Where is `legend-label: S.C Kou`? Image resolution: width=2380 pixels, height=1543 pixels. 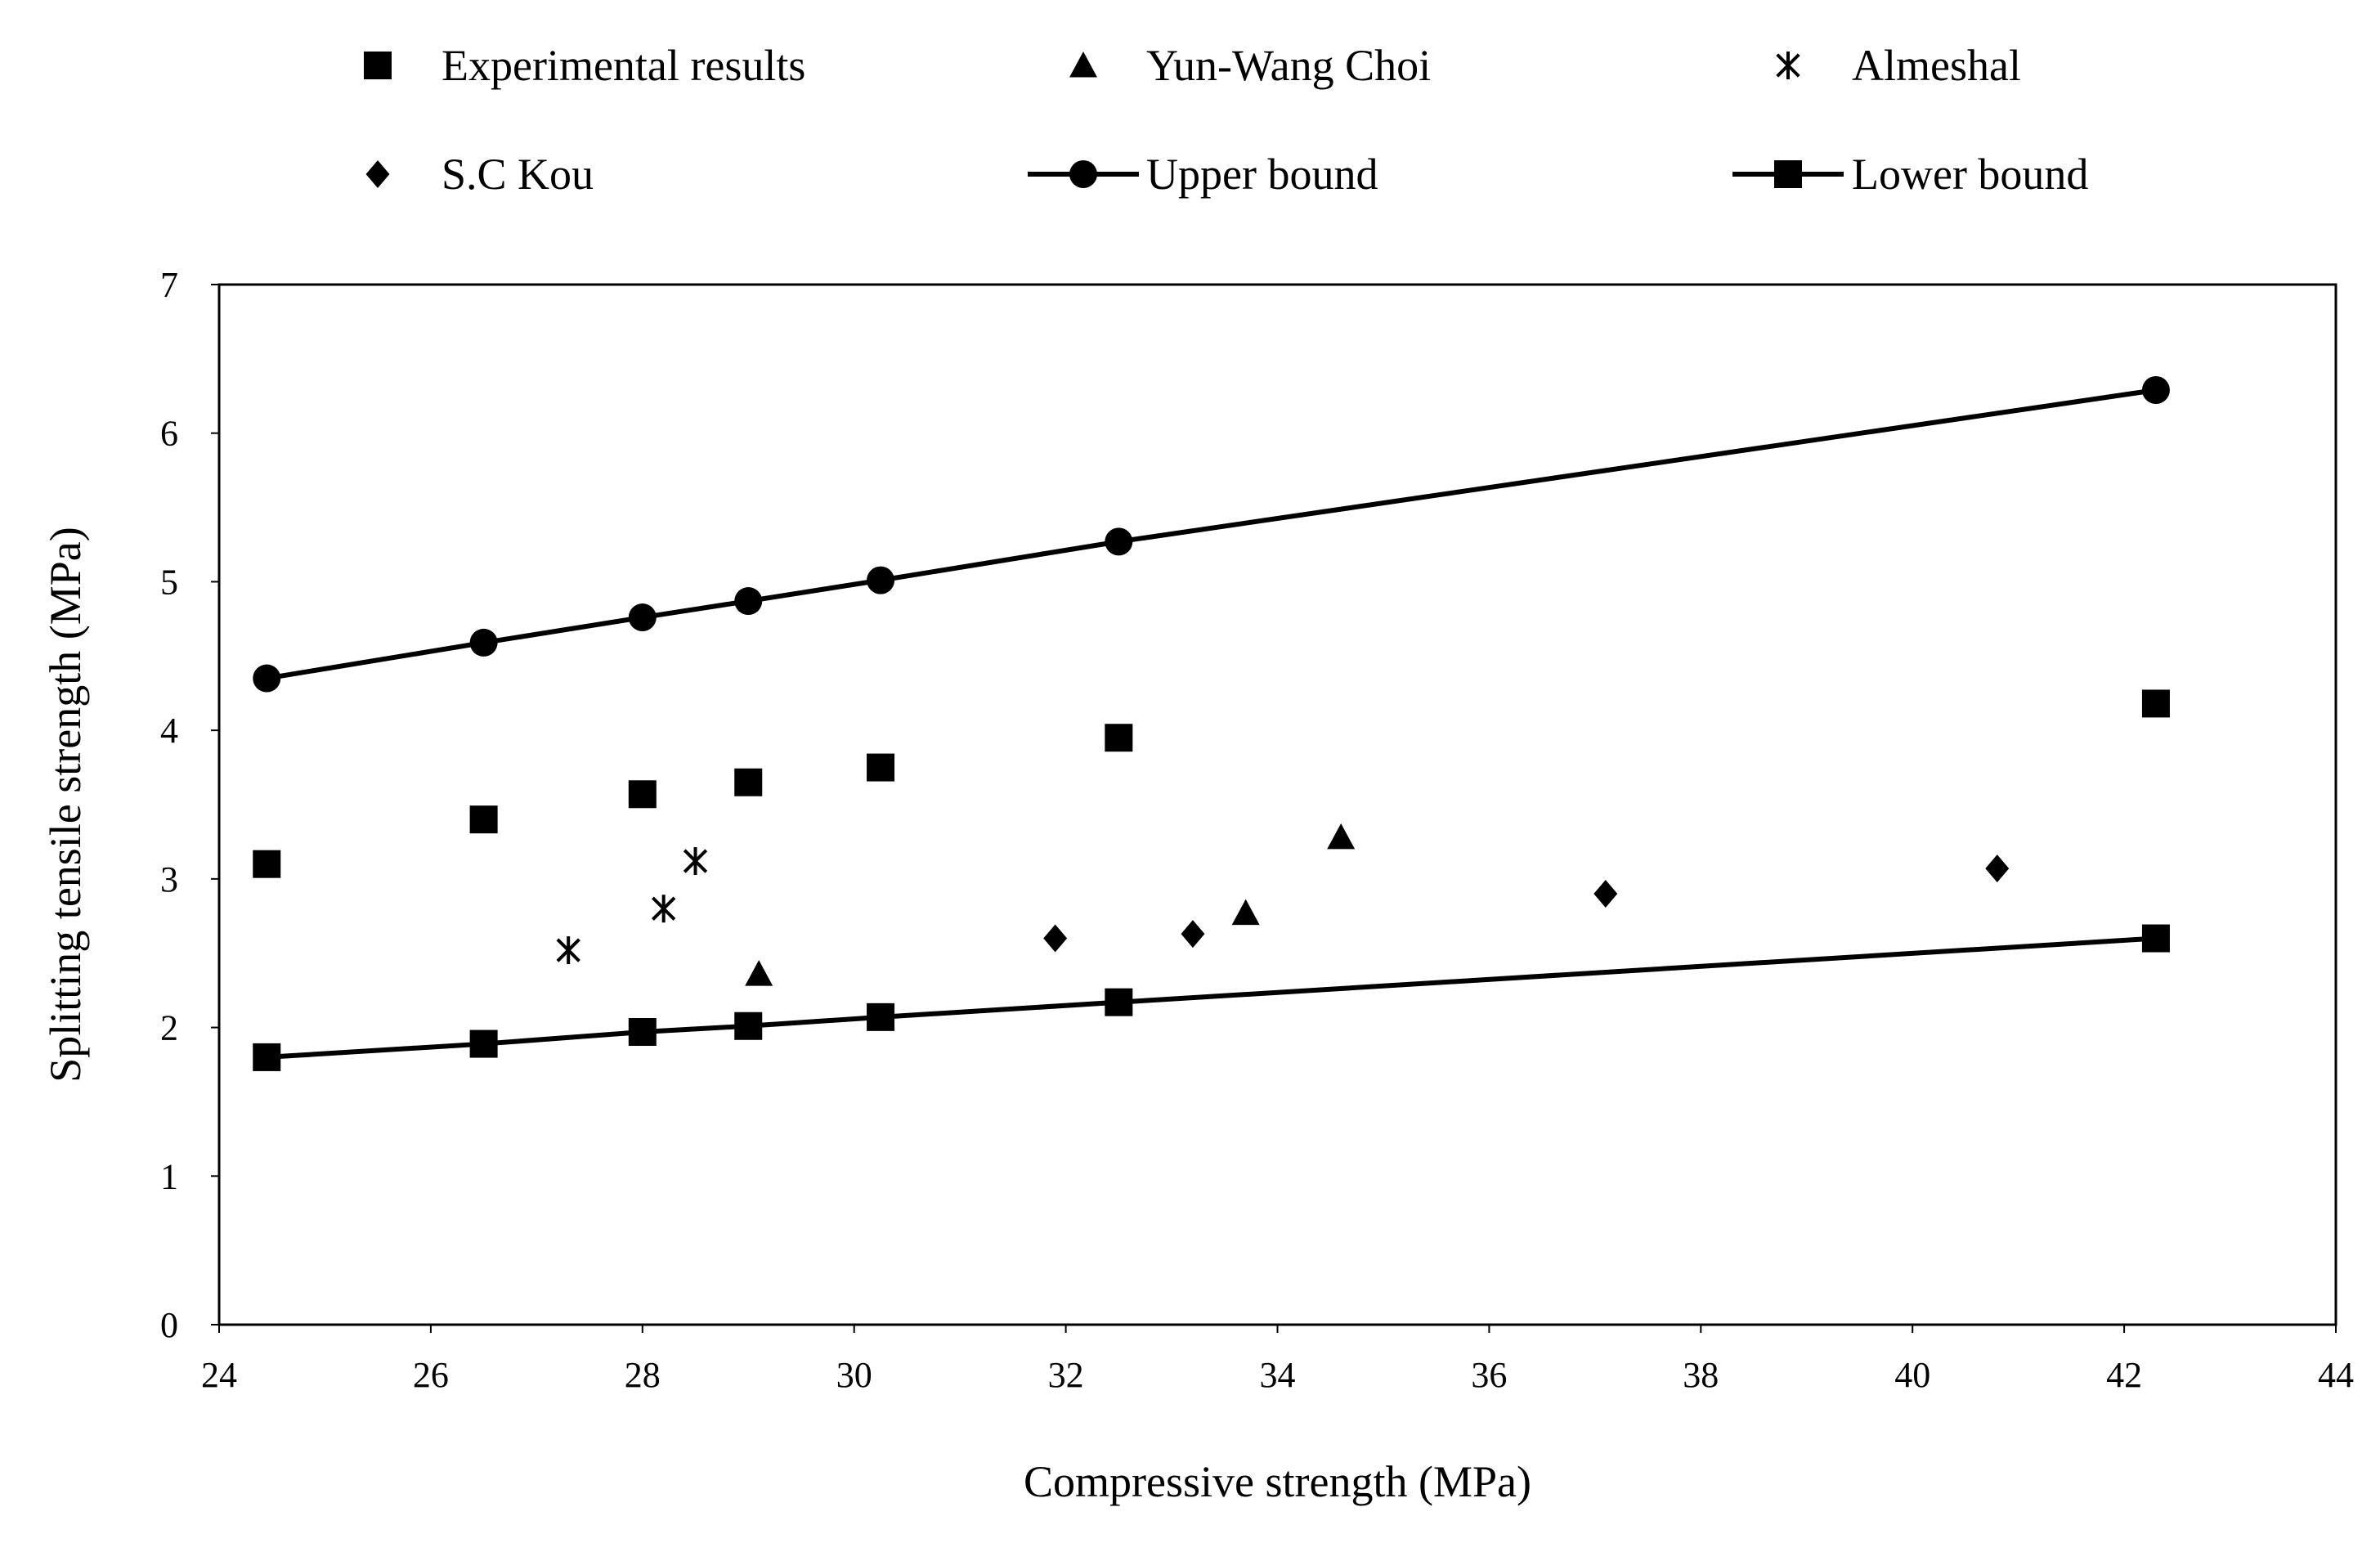 legend-label: S.C Kou is located at coordinates (517, 174).